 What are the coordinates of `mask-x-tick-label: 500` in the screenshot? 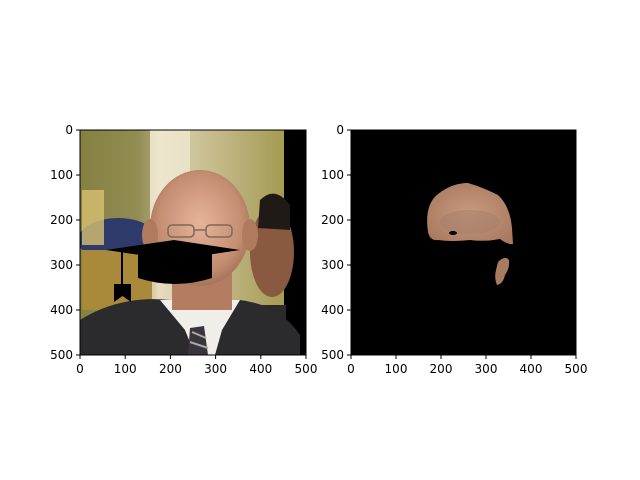 It's located at (576, 369).